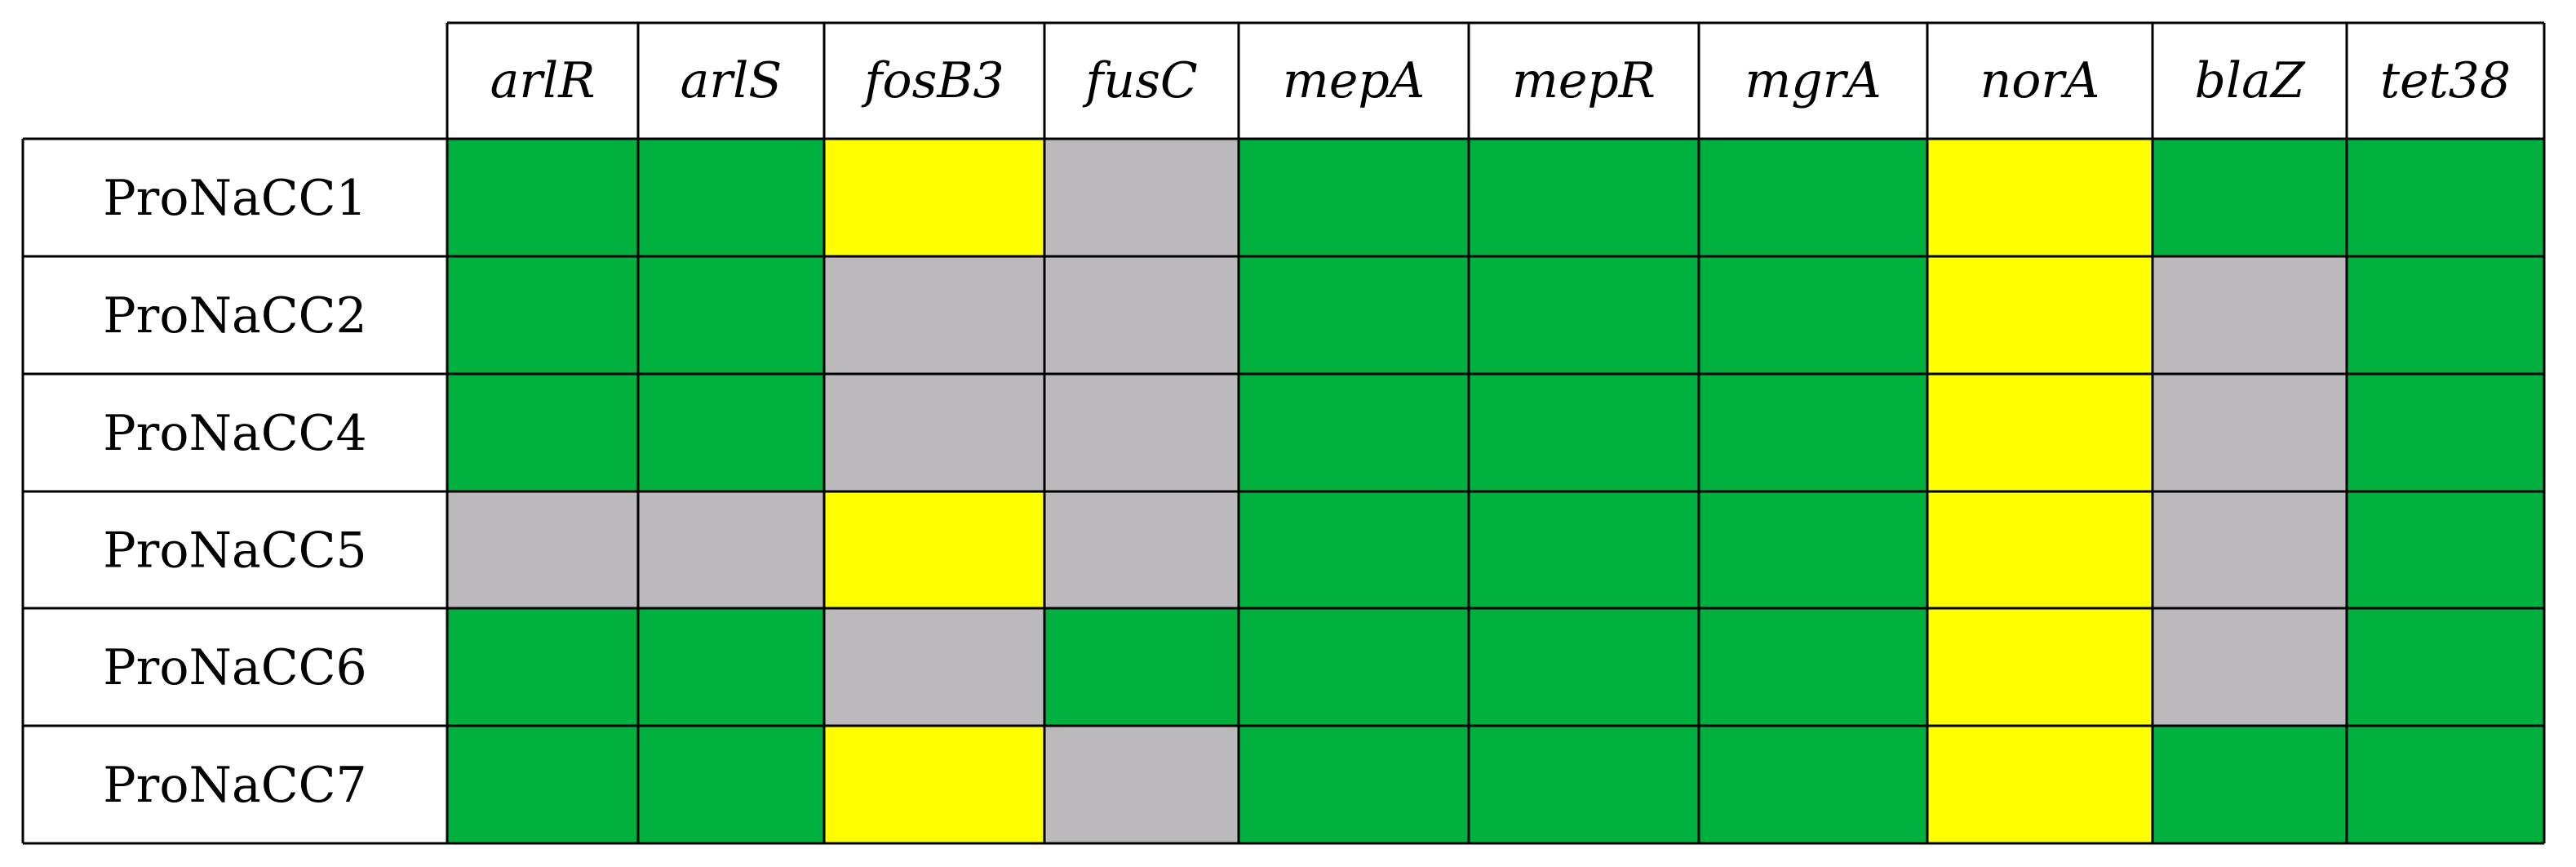 This screenshot has height=867, width=2576. Describe the element at coordinates (542, 549) in the screenshot. I see `cell-pronacc5-arlr` at that location.